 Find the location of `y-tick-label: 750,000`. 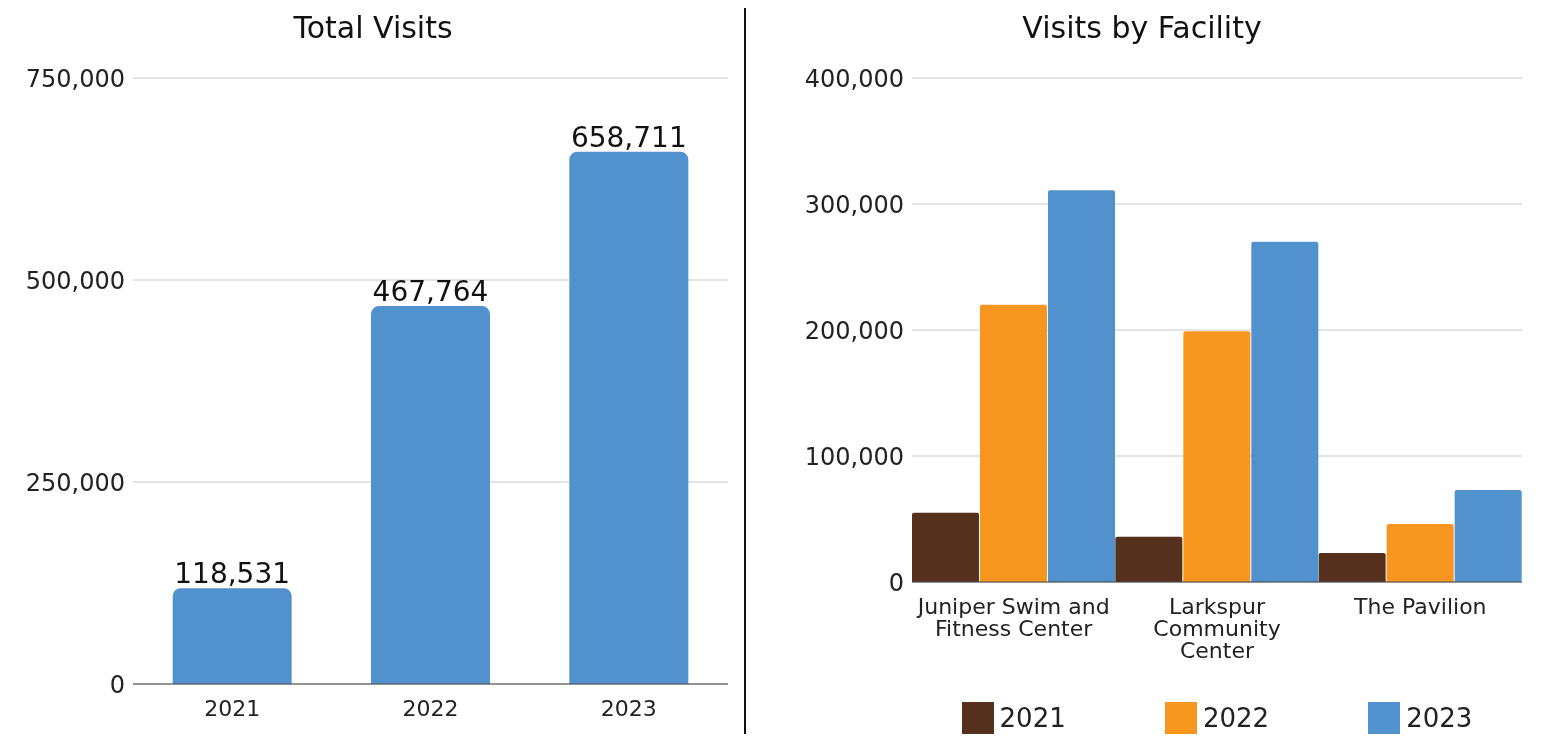

y-tick-label: 750,000 is located at coordinates (75, 78).